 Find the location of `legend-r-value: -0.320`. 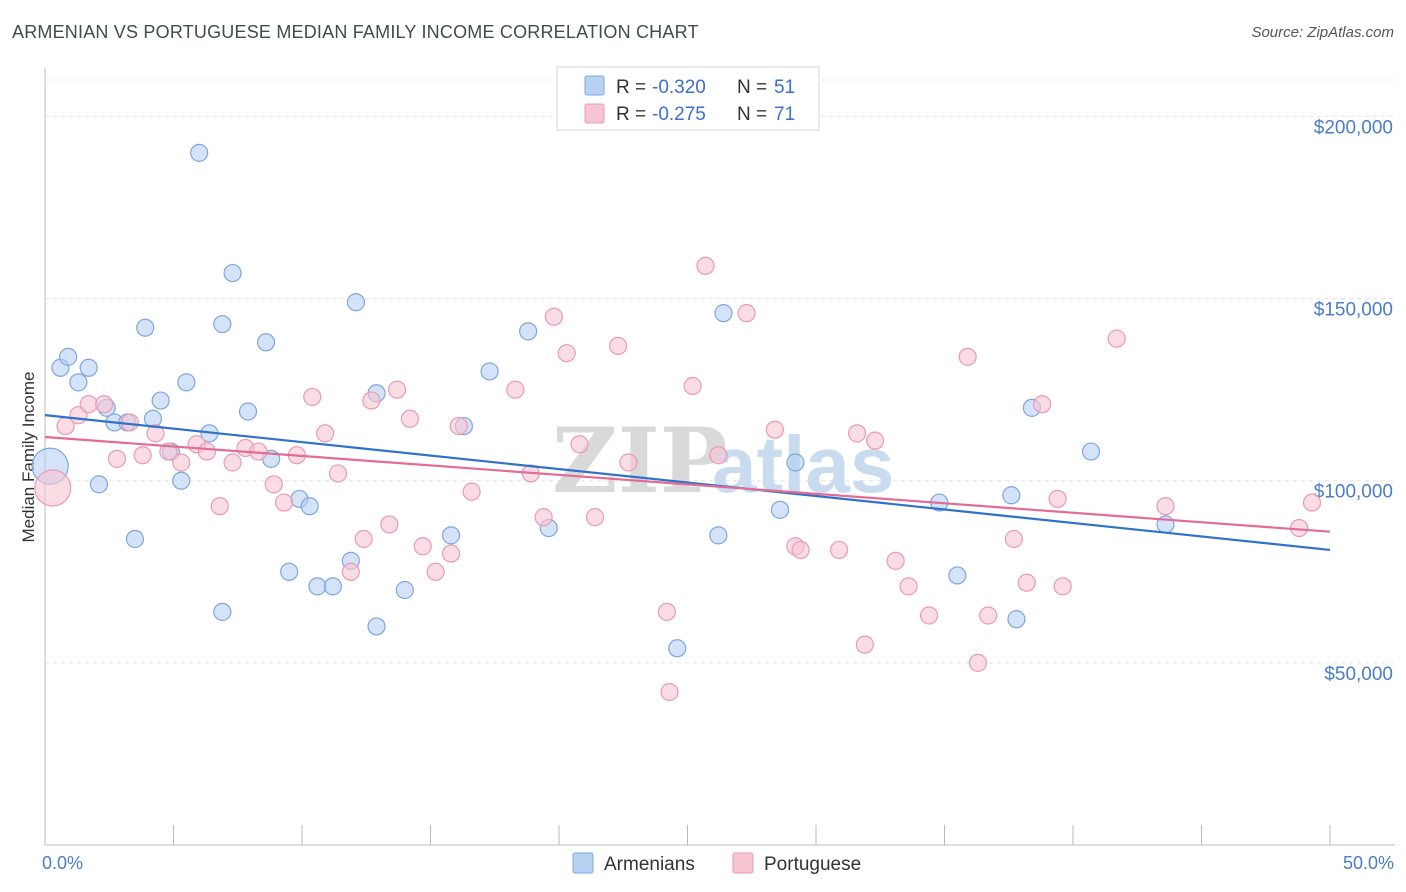

legend-r-value: -0.320 is located at coordinates (679, 87).